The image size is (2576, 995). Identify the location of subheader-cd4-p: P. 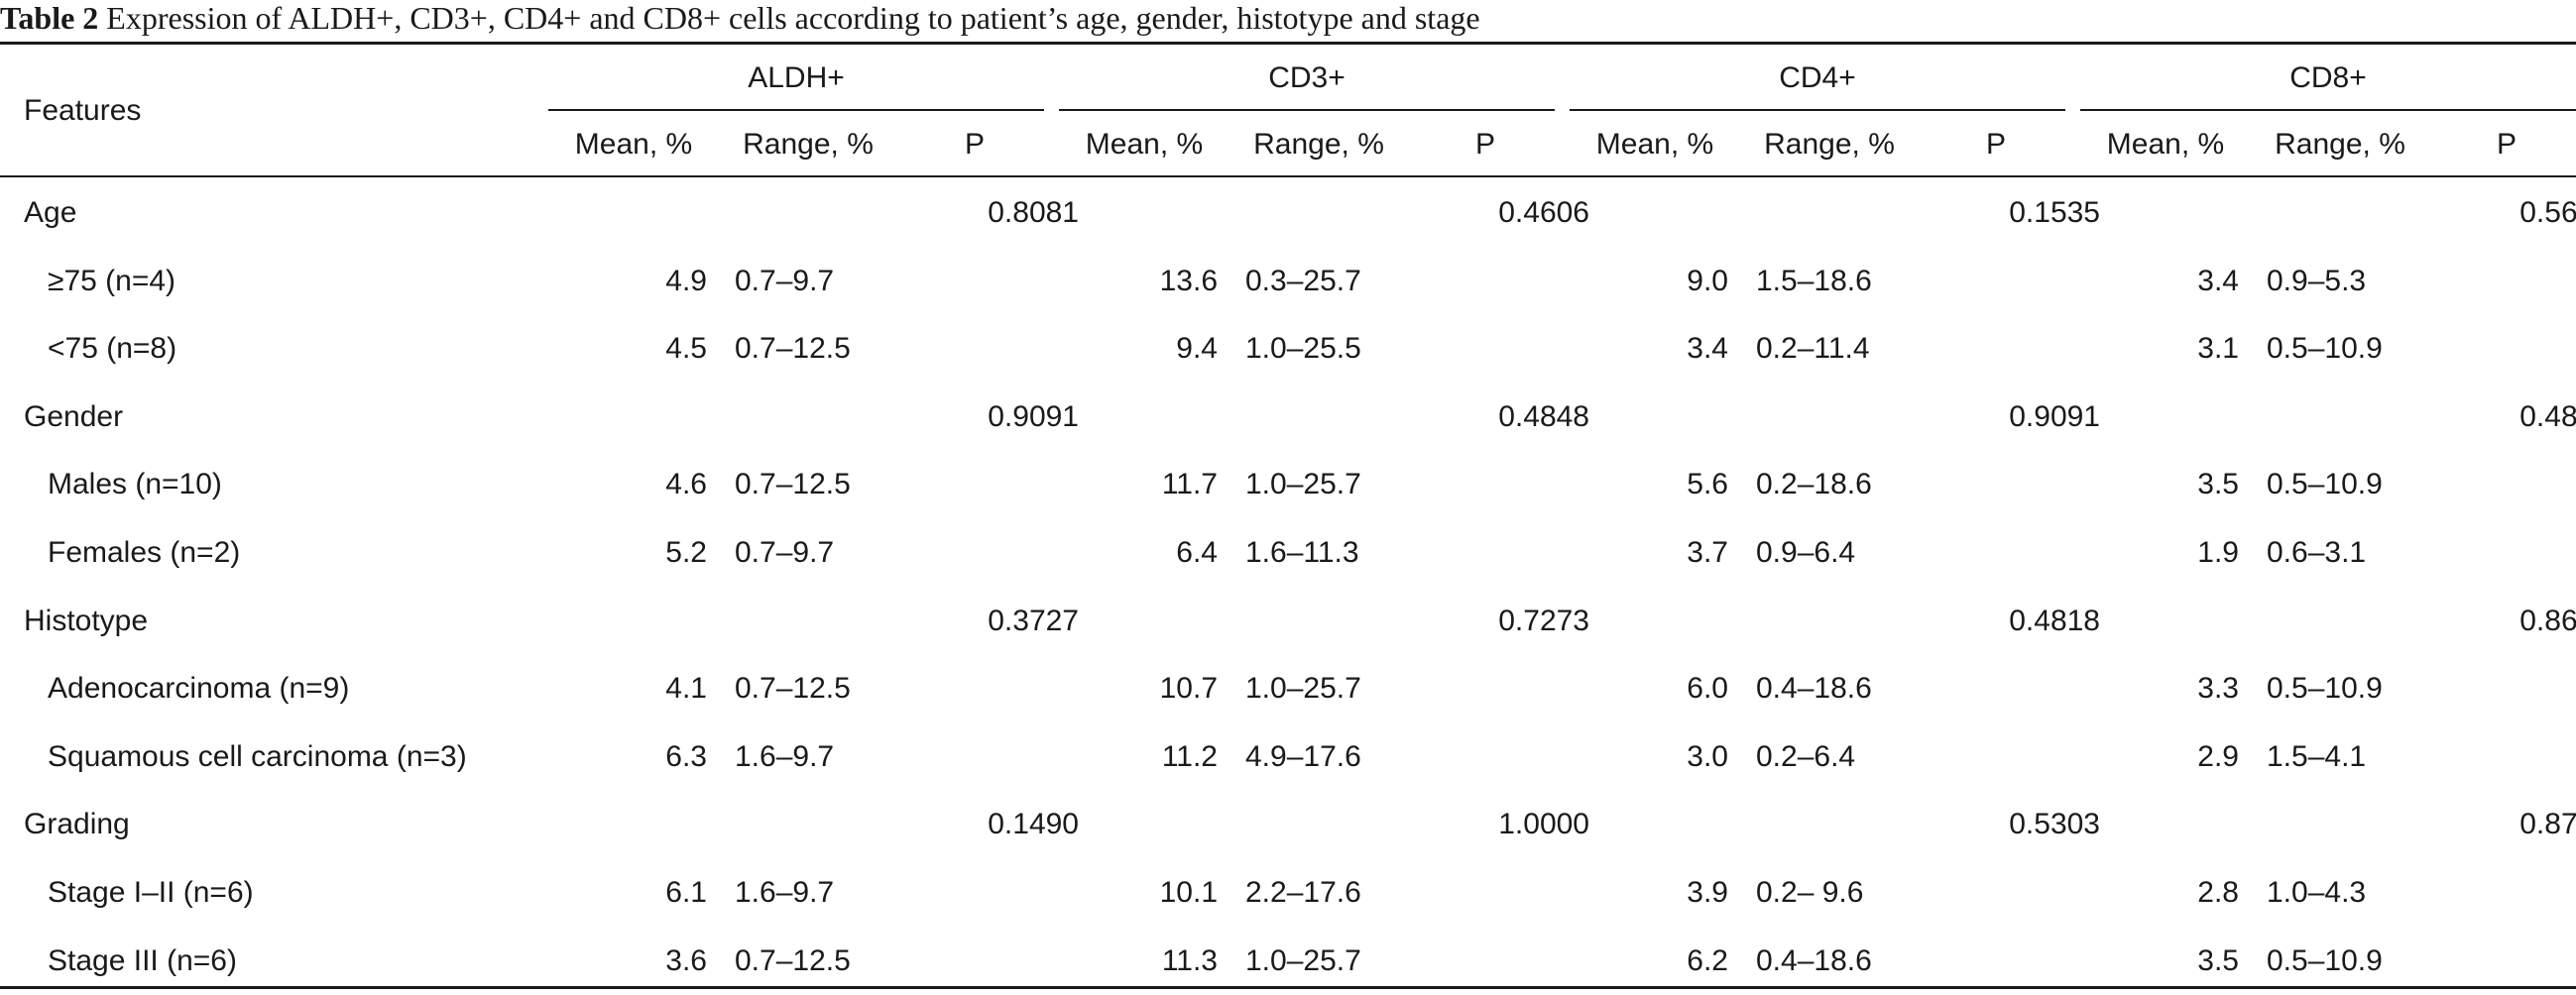
(1995, 144).